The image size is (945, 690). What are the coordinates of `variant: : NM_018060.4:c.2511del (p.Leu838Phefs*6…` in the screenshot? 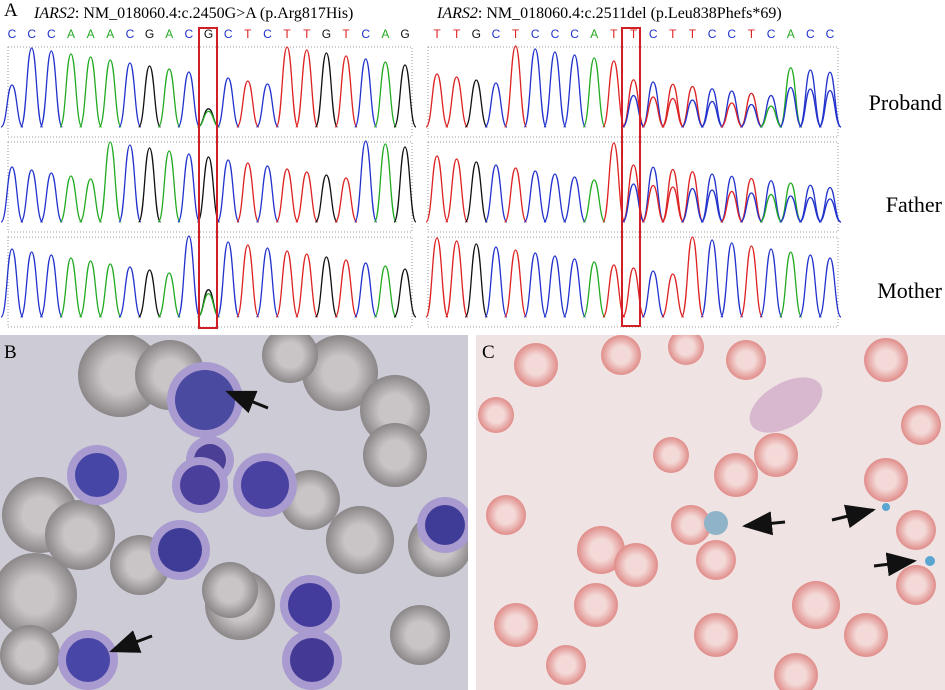 It's located at (630, 13).